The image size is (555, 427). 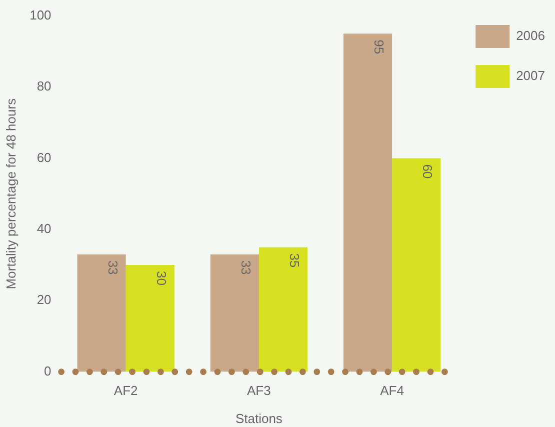 What do you see at coordinates (41, 14) in the screenshot?
I see `y-tick-label: 100` at bounding box center [41, 14].